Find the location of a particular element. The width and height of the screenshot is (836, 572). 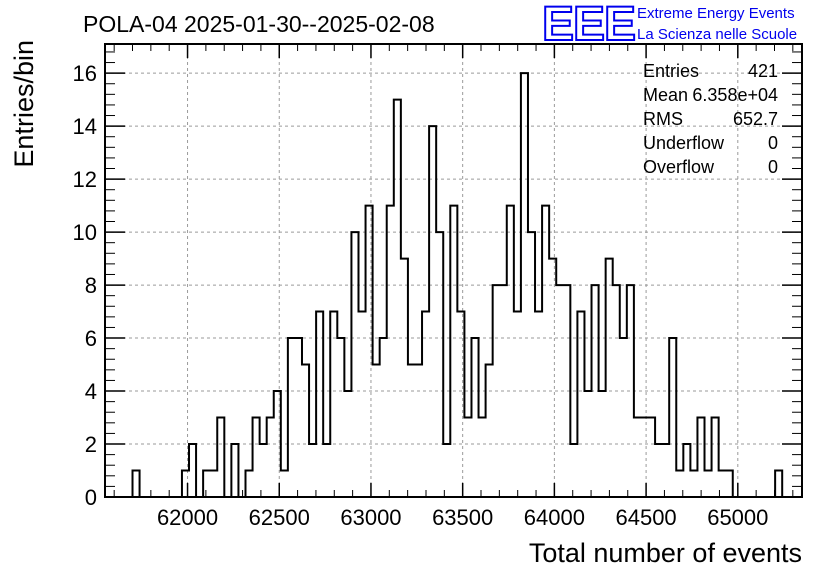

y-tick-label: 6 is located at coordinates (91, 338).